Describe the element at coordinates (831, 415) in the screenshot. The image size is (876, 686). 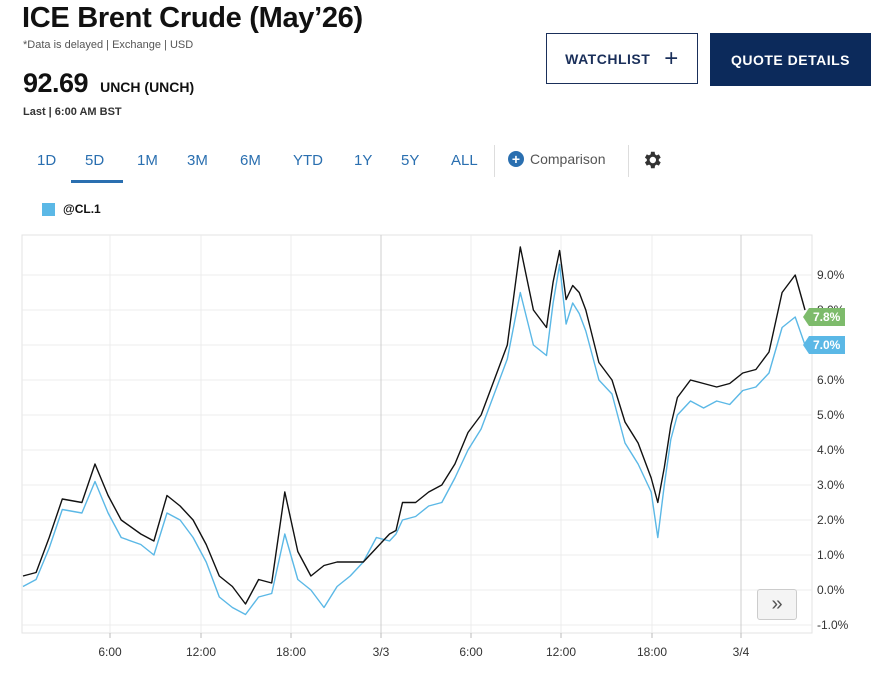
I see `y-tick-label: 5.0%` at that location.